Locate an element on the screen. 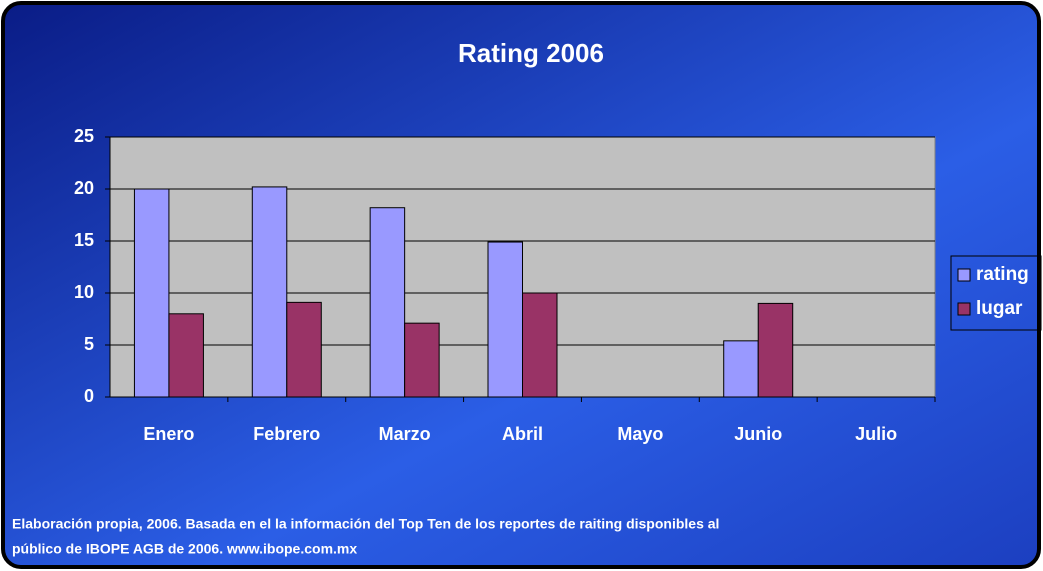  x-tick-label: Junio is located at coordinates (758, 434).